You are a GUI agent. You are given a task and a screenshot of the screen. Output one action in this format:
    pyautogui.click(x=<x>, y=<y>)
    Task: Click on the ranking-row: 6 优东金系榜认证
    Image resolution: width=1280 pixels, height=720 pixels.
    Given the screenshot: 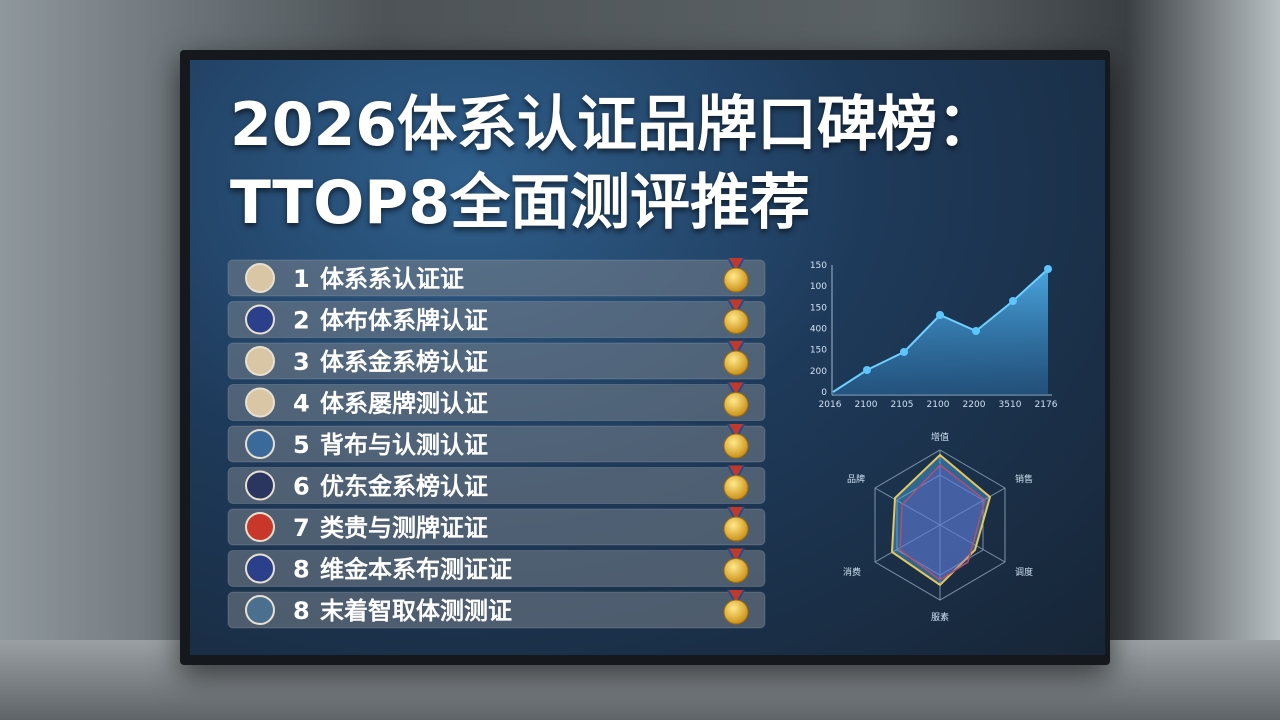 What is the action you would take?
    pyautogui.click(x=496, y=484)
    